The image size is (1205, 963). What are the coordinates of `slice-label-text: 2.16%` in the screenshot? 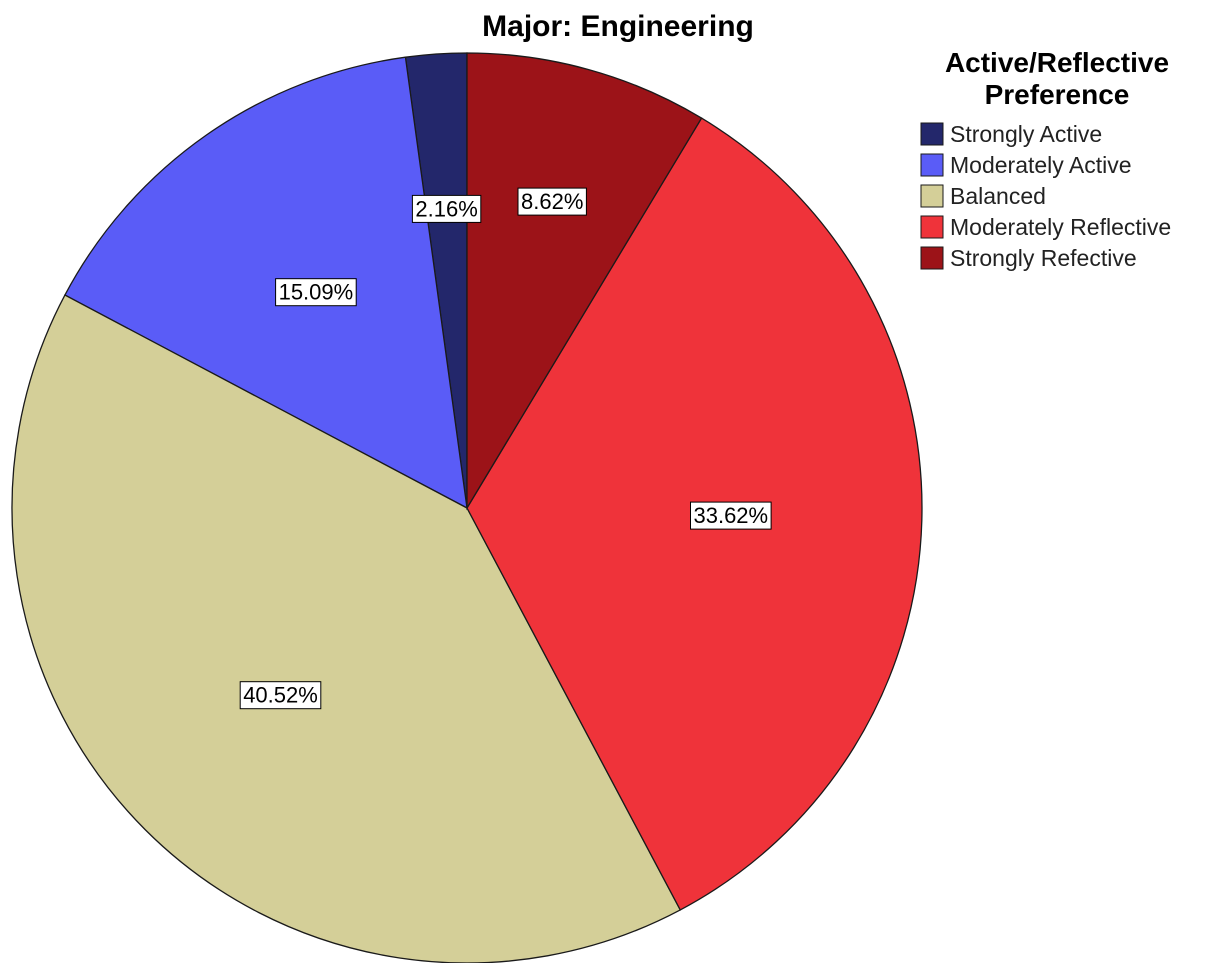 It's located at (446, 208).